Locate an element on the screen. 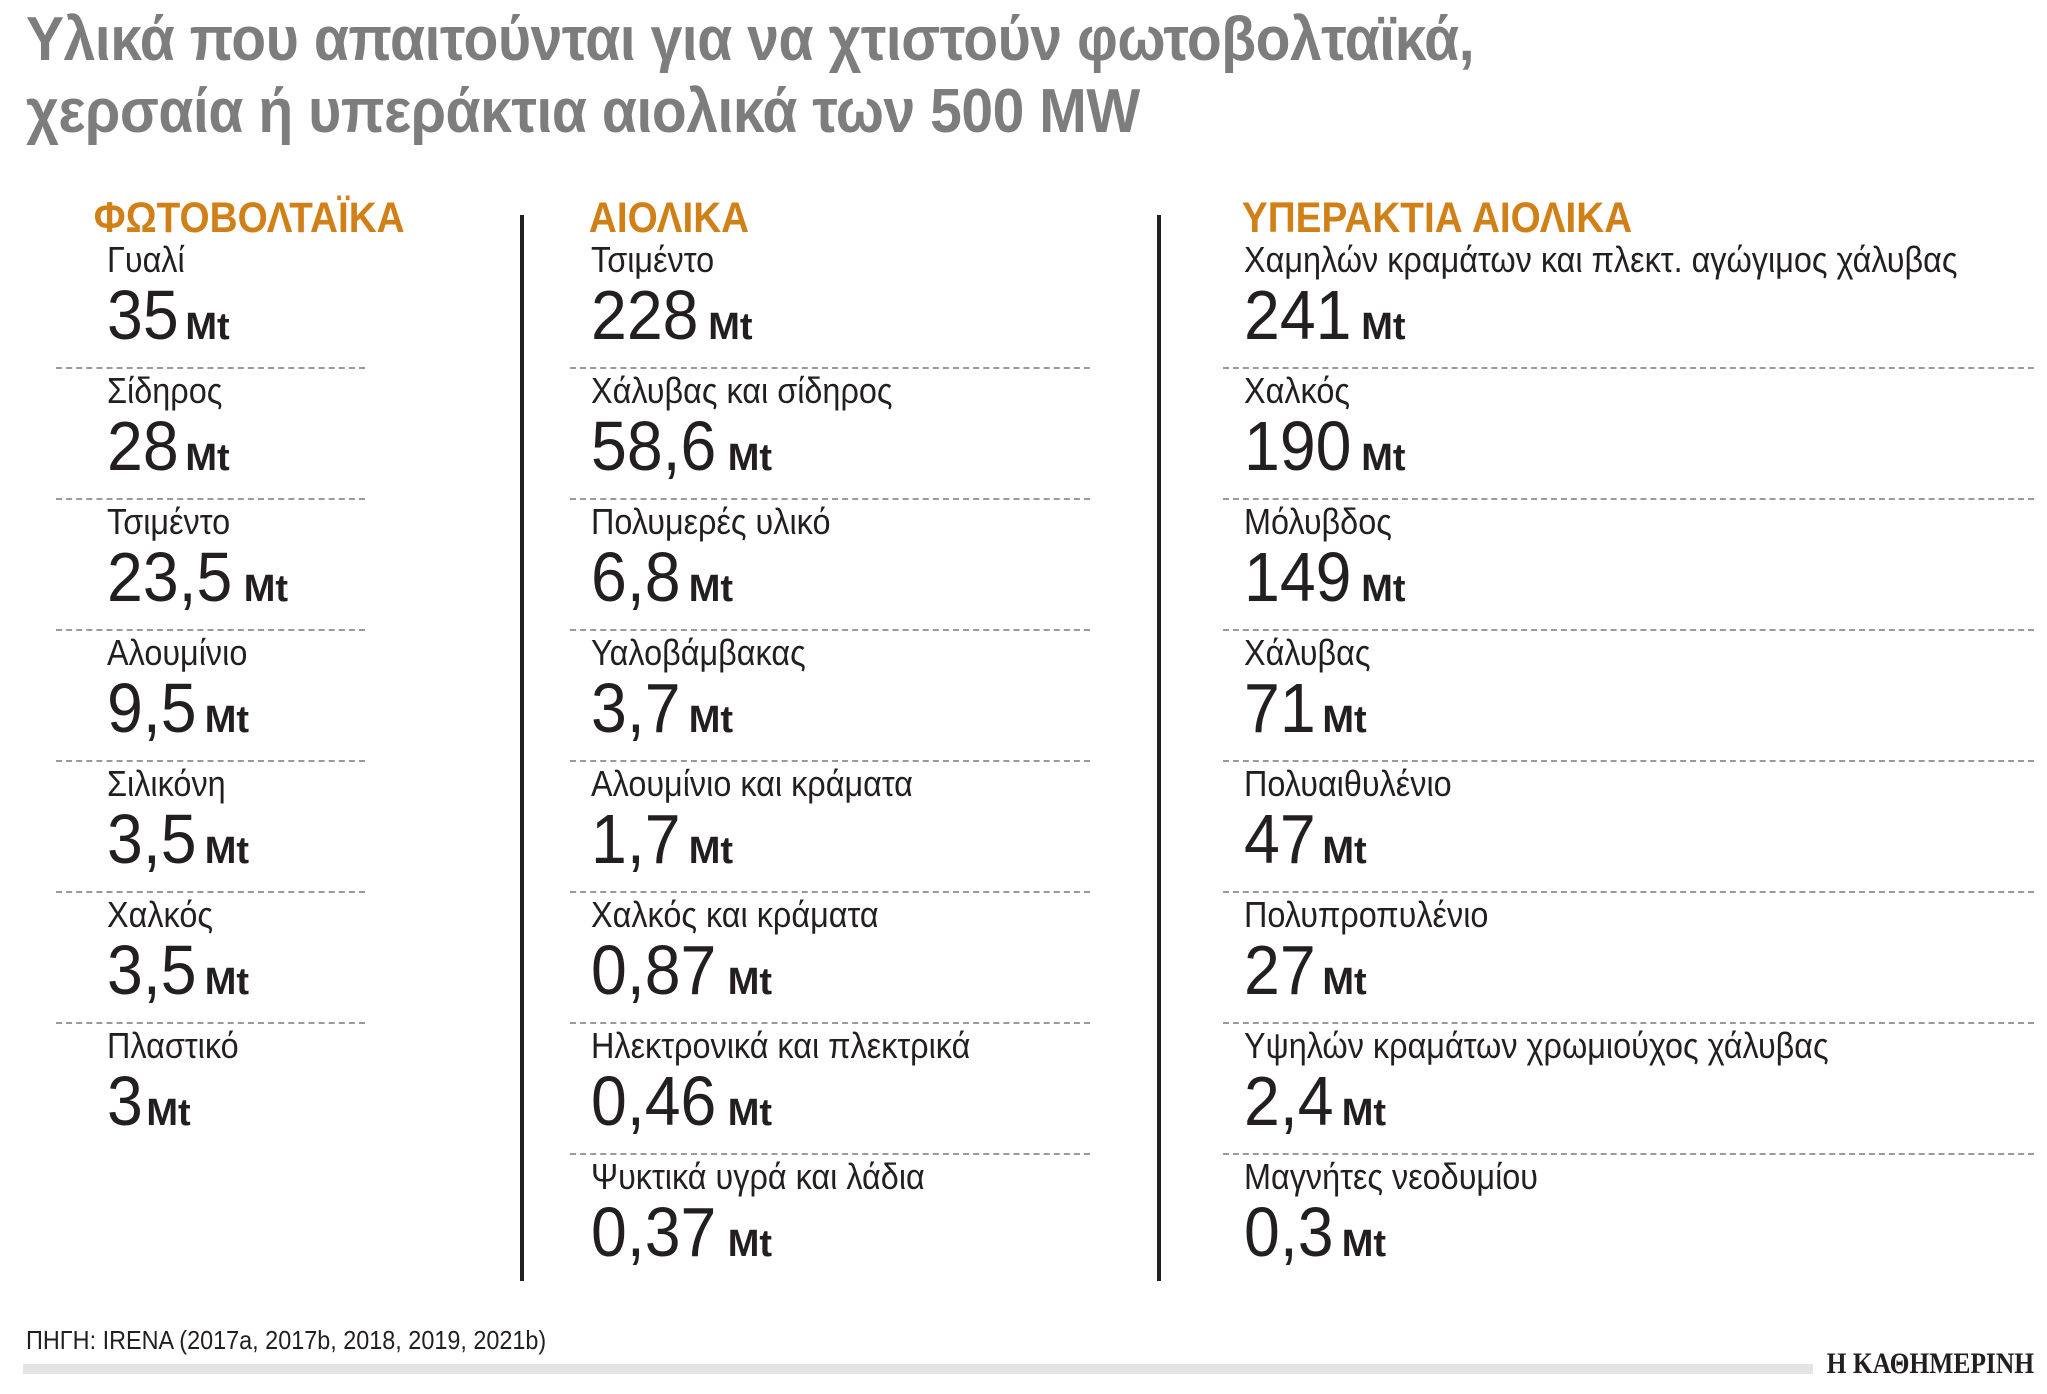 This screenshot has width=2047, height=1394. material-value: 3 Mt is located at coordinates (149, 1111).